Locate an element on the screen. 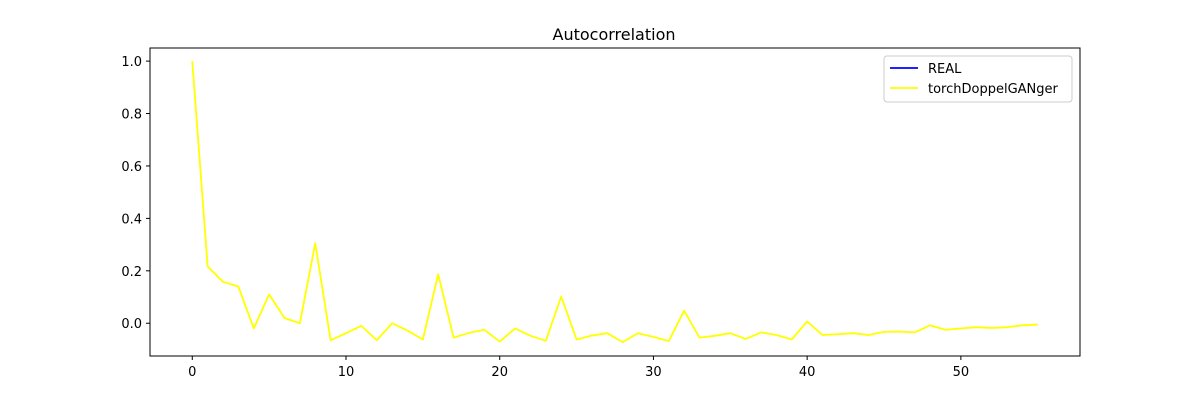  y-tick-label: 1.0 is located at coordinates (131, 62).